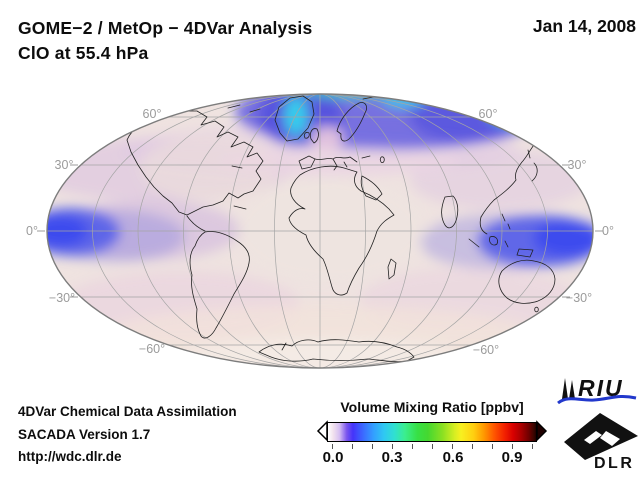  What do you see at coordinates (486, 350) in the screenshot?
I see `lat-label-right-m60: −60°` at bounding box center [486, 350].